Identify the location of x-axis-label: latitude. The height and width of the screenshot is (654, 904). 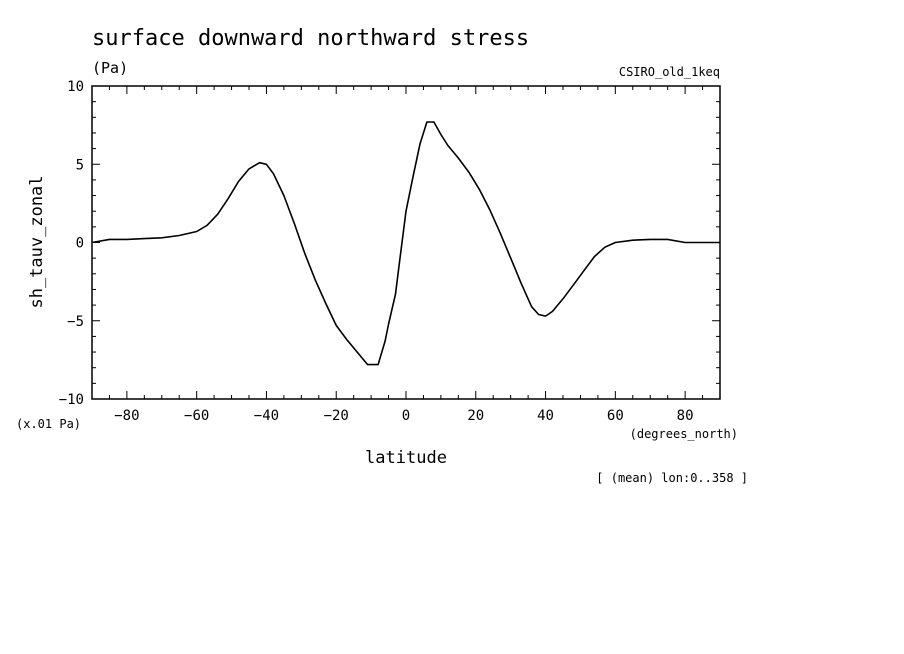
(406, 458).